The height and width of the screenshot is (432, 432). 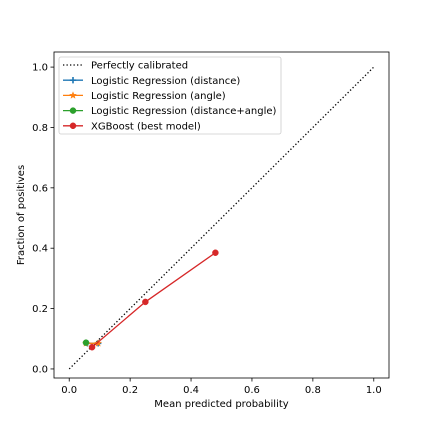 What do you see at coordinates (40, 188) in the screenshot?
I see `y-tick-label: 0.6` at bounding box center [40, 188].